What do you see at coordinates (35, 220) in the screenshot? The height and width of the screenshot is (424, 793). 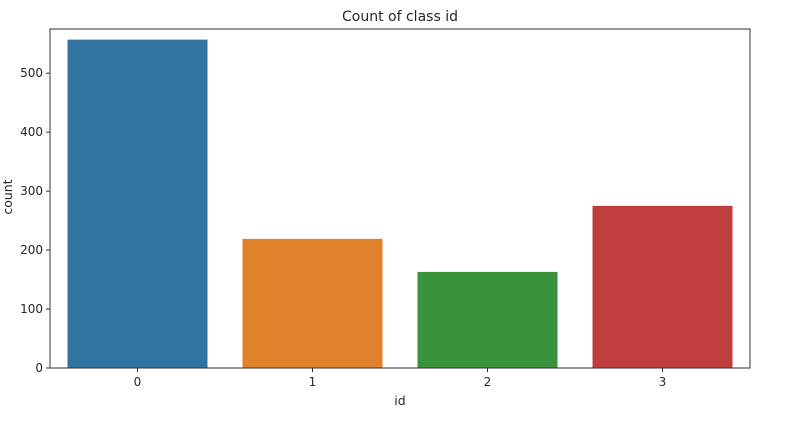 I see `y-axis: 0 100 200 300 400 500` at bounding box center [35, 220].